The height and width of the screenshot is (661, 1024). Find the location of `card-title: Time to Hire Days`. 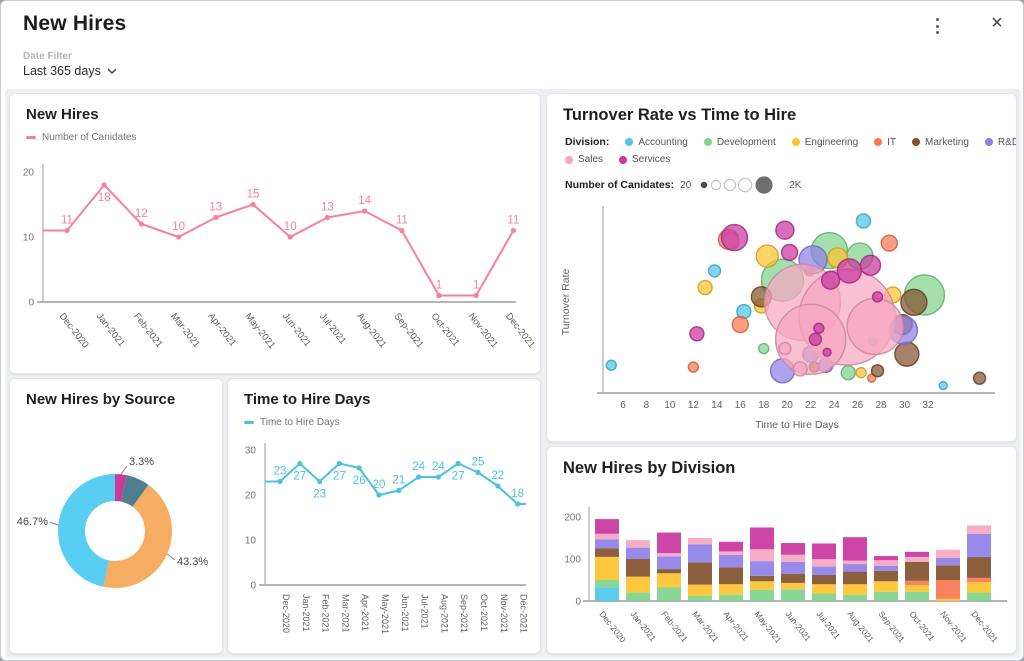

card-title: Time to Hire Days is located at coordinates (307, 399).